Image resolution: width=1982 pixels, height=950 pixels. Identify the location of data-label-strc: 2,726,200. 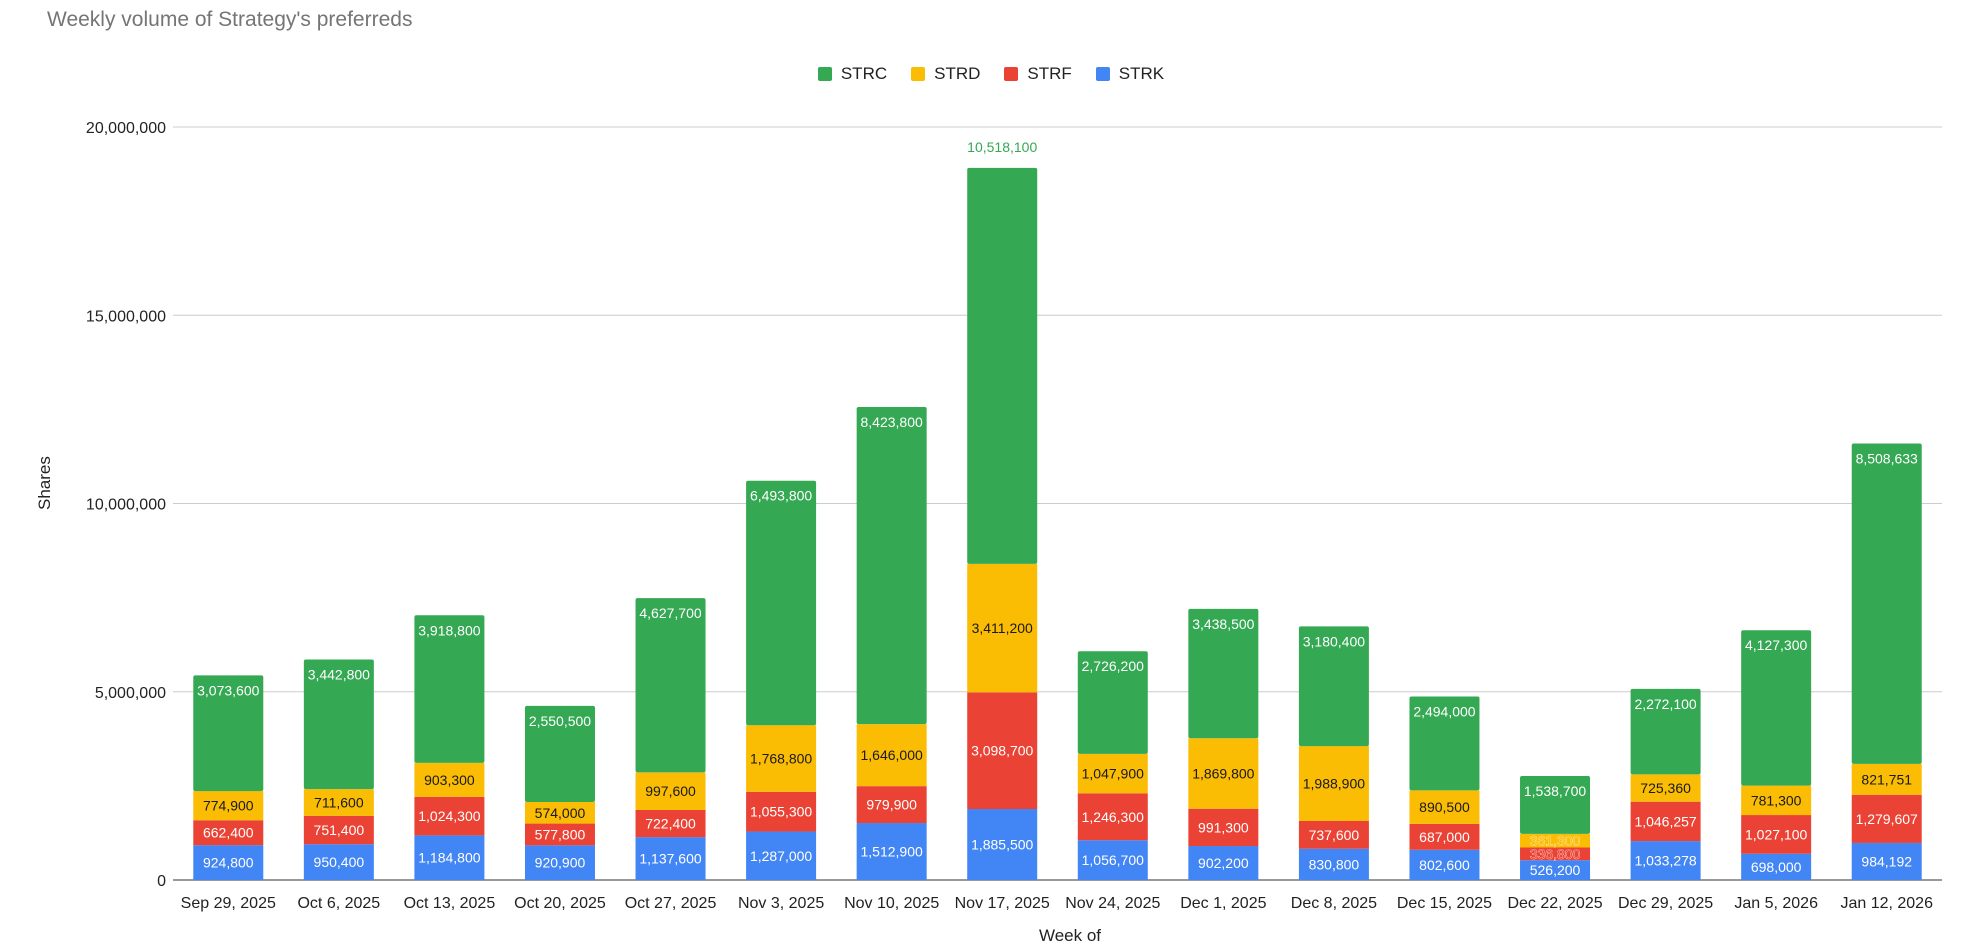
(1113, 666).